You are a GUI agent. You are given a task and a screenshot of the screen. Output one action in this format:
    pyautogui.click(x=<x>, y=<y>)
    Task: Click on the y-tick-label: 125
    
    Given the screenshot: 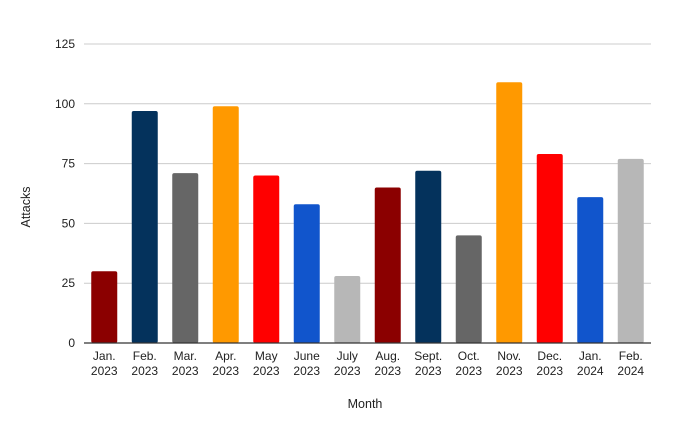 What is the action you would take?
    pyautogui.click(x=65, y=44)
    